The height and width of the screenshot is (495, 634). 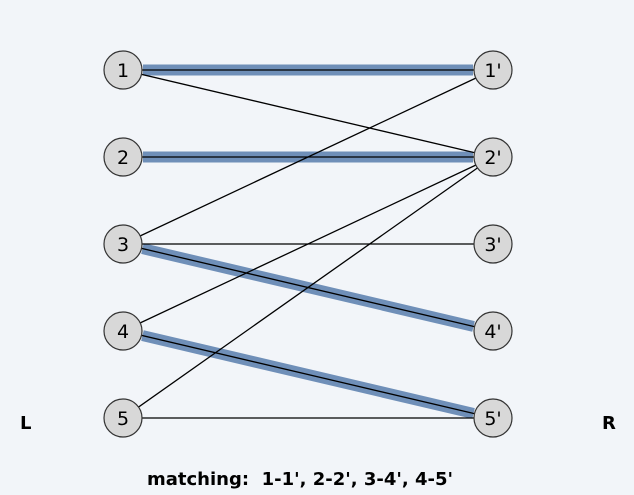 I want to click on node-label: 2', so click(x=492, y=158).